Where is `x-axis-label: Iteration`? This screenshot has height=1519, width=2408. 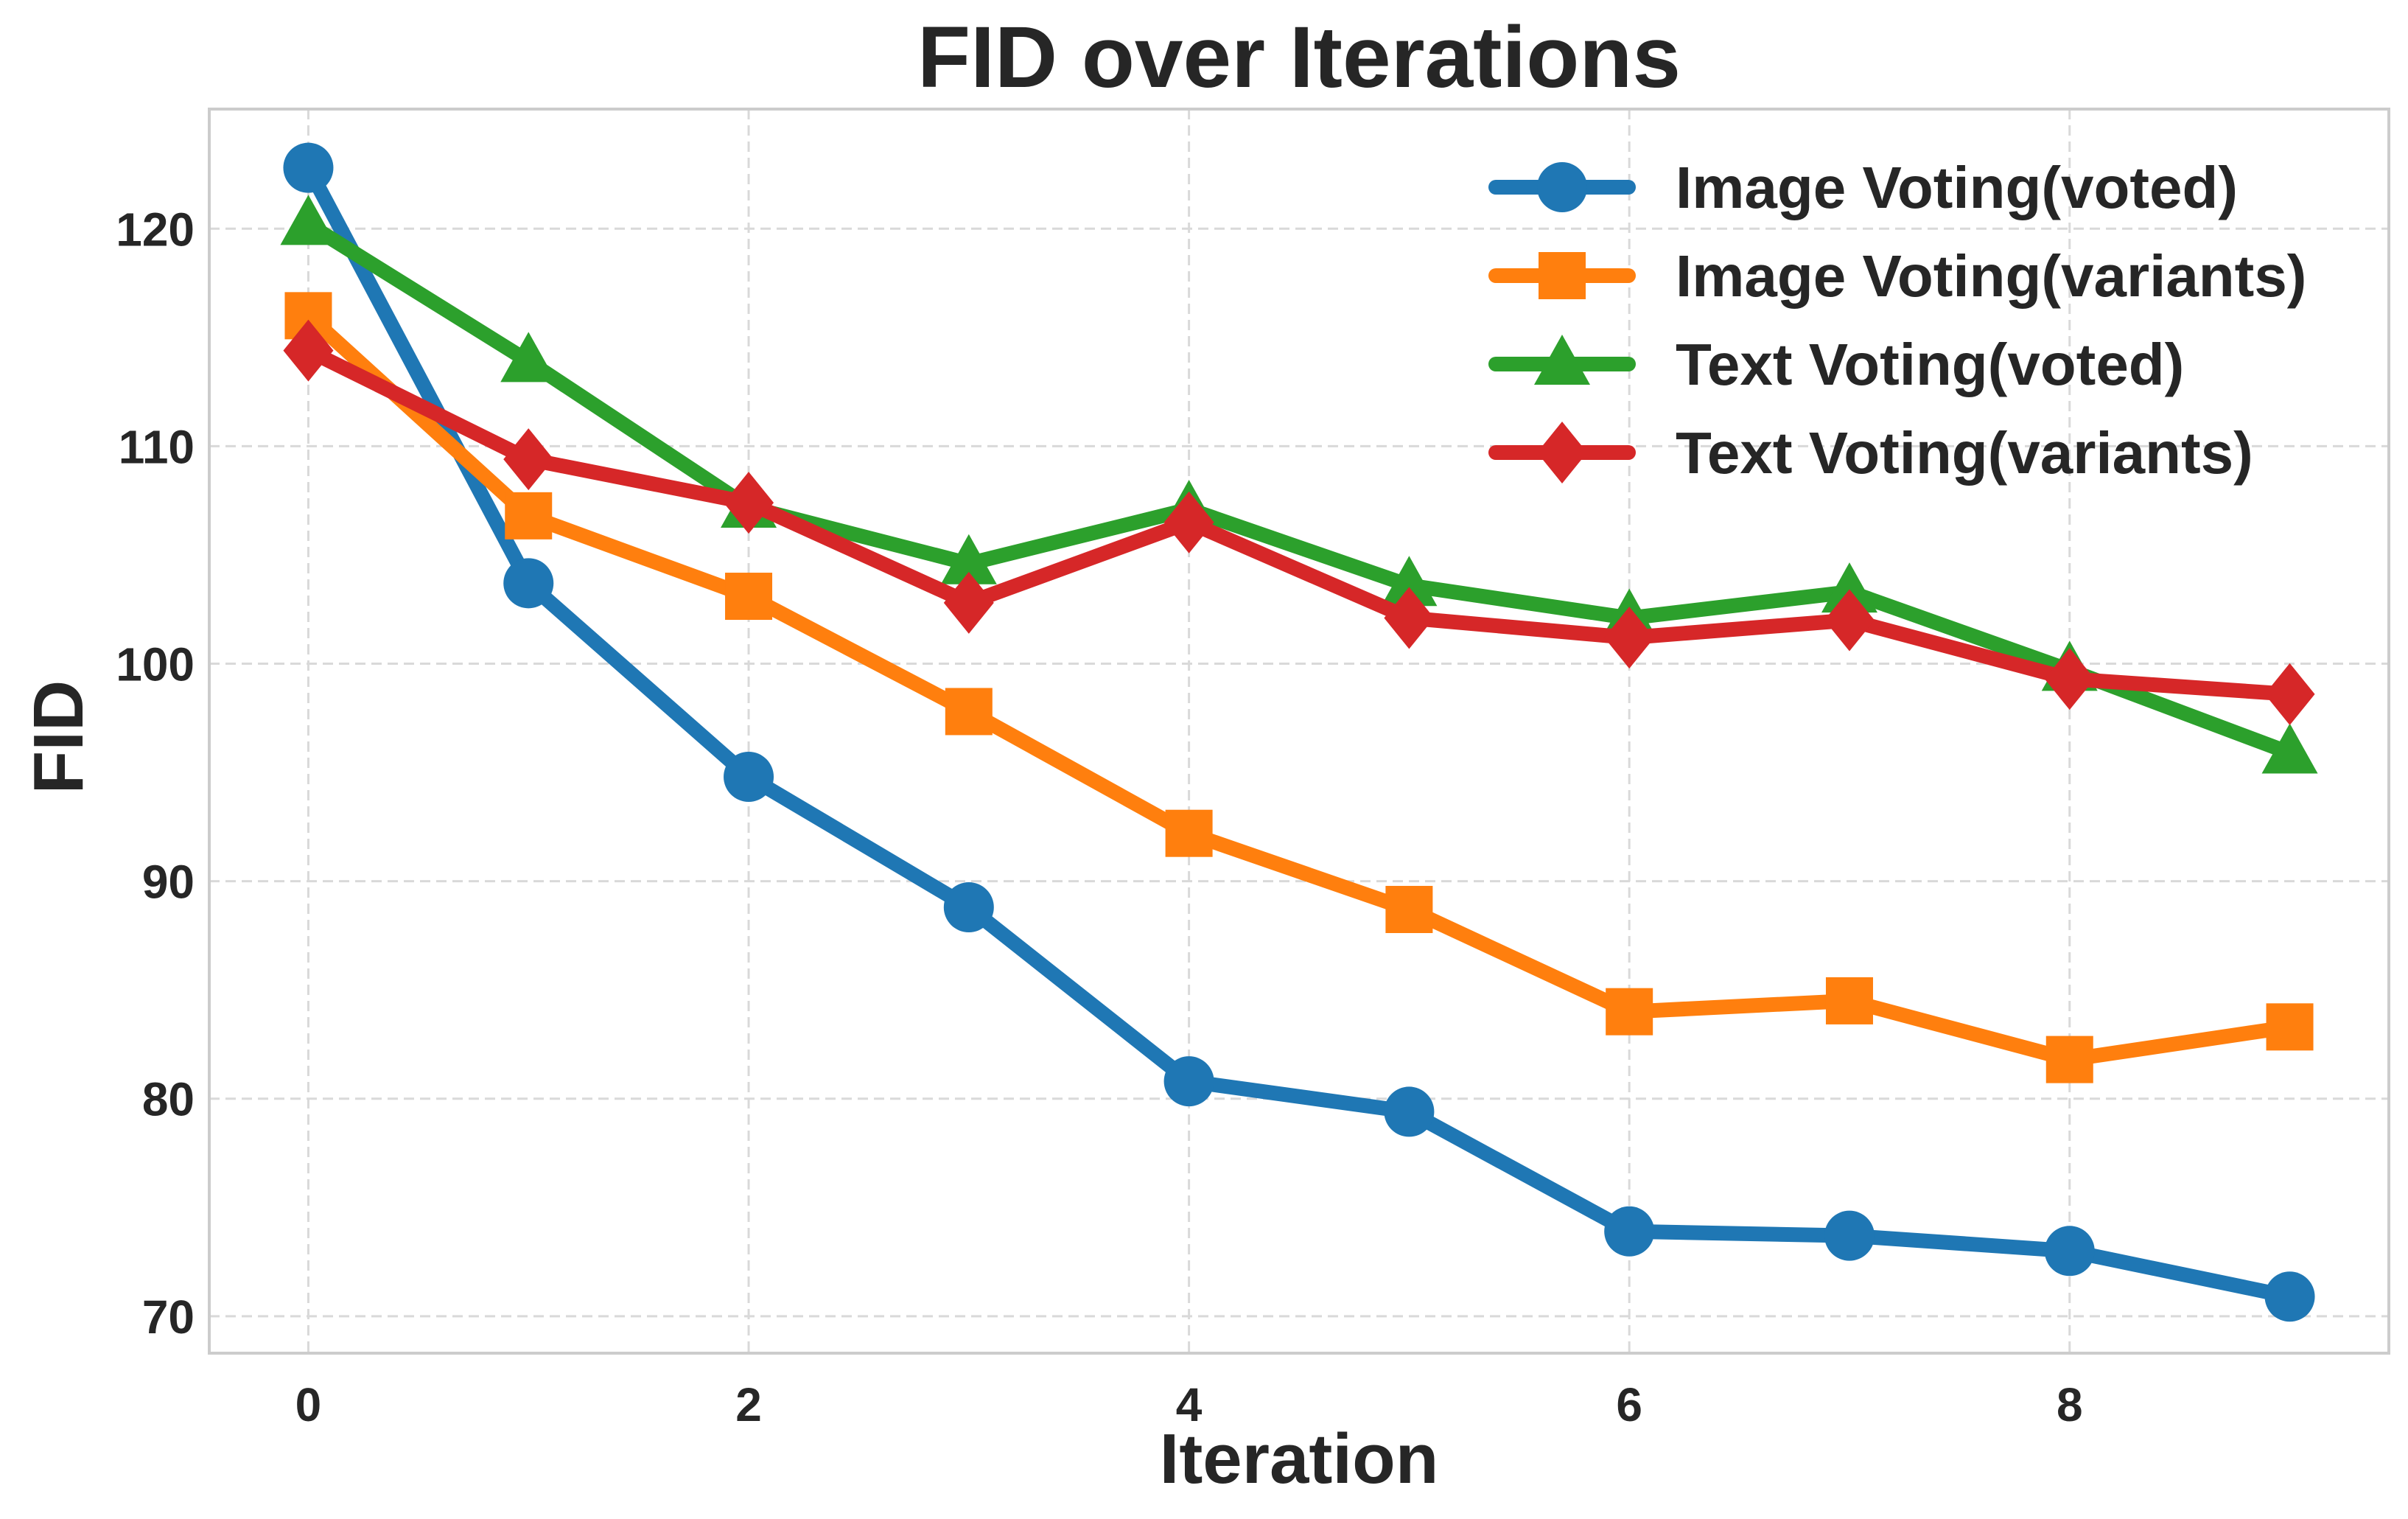
x-axis-label: Iteration is located at coordinates (1299, 1459).